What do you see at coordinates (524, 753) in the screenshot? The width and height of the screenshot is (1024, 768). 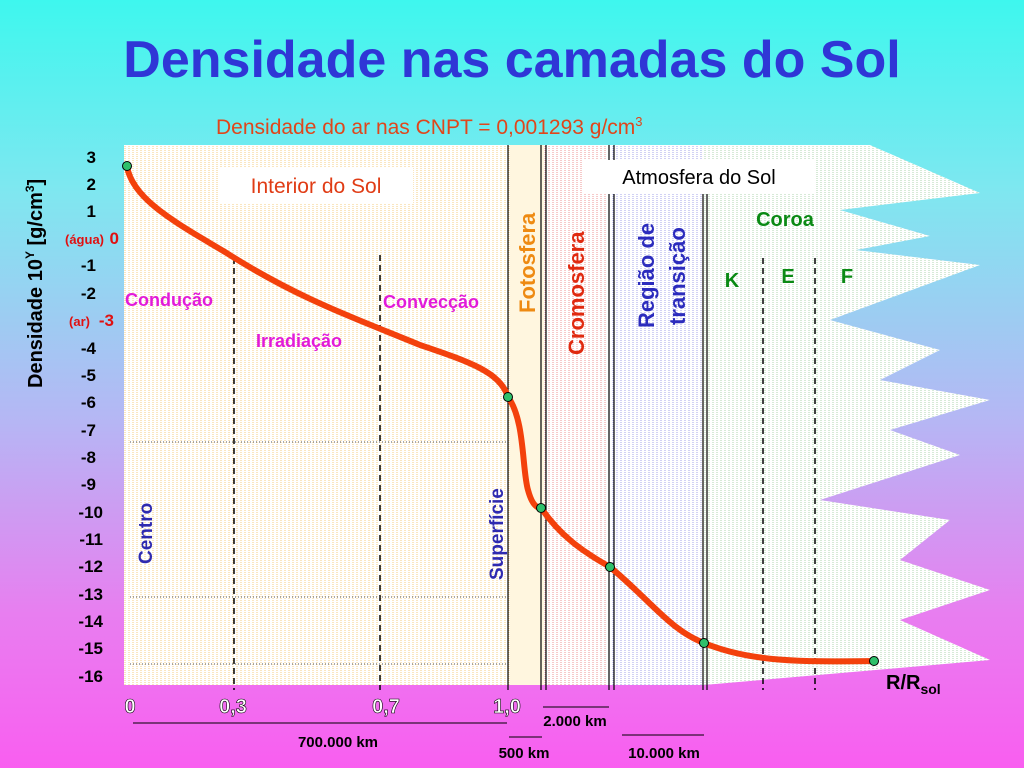 I see `scale-label-500: 500 km` at bounding box center [524, 753].